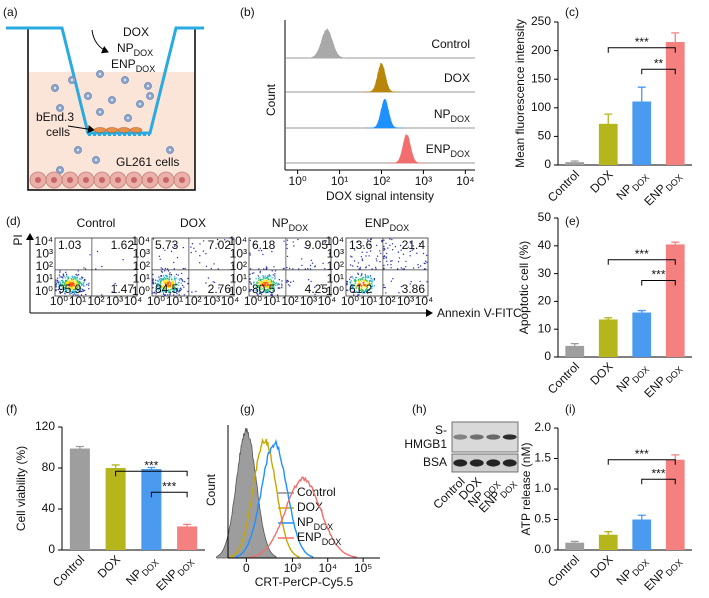  I want to click on y-tick-label: 10³, so click(44, 254).